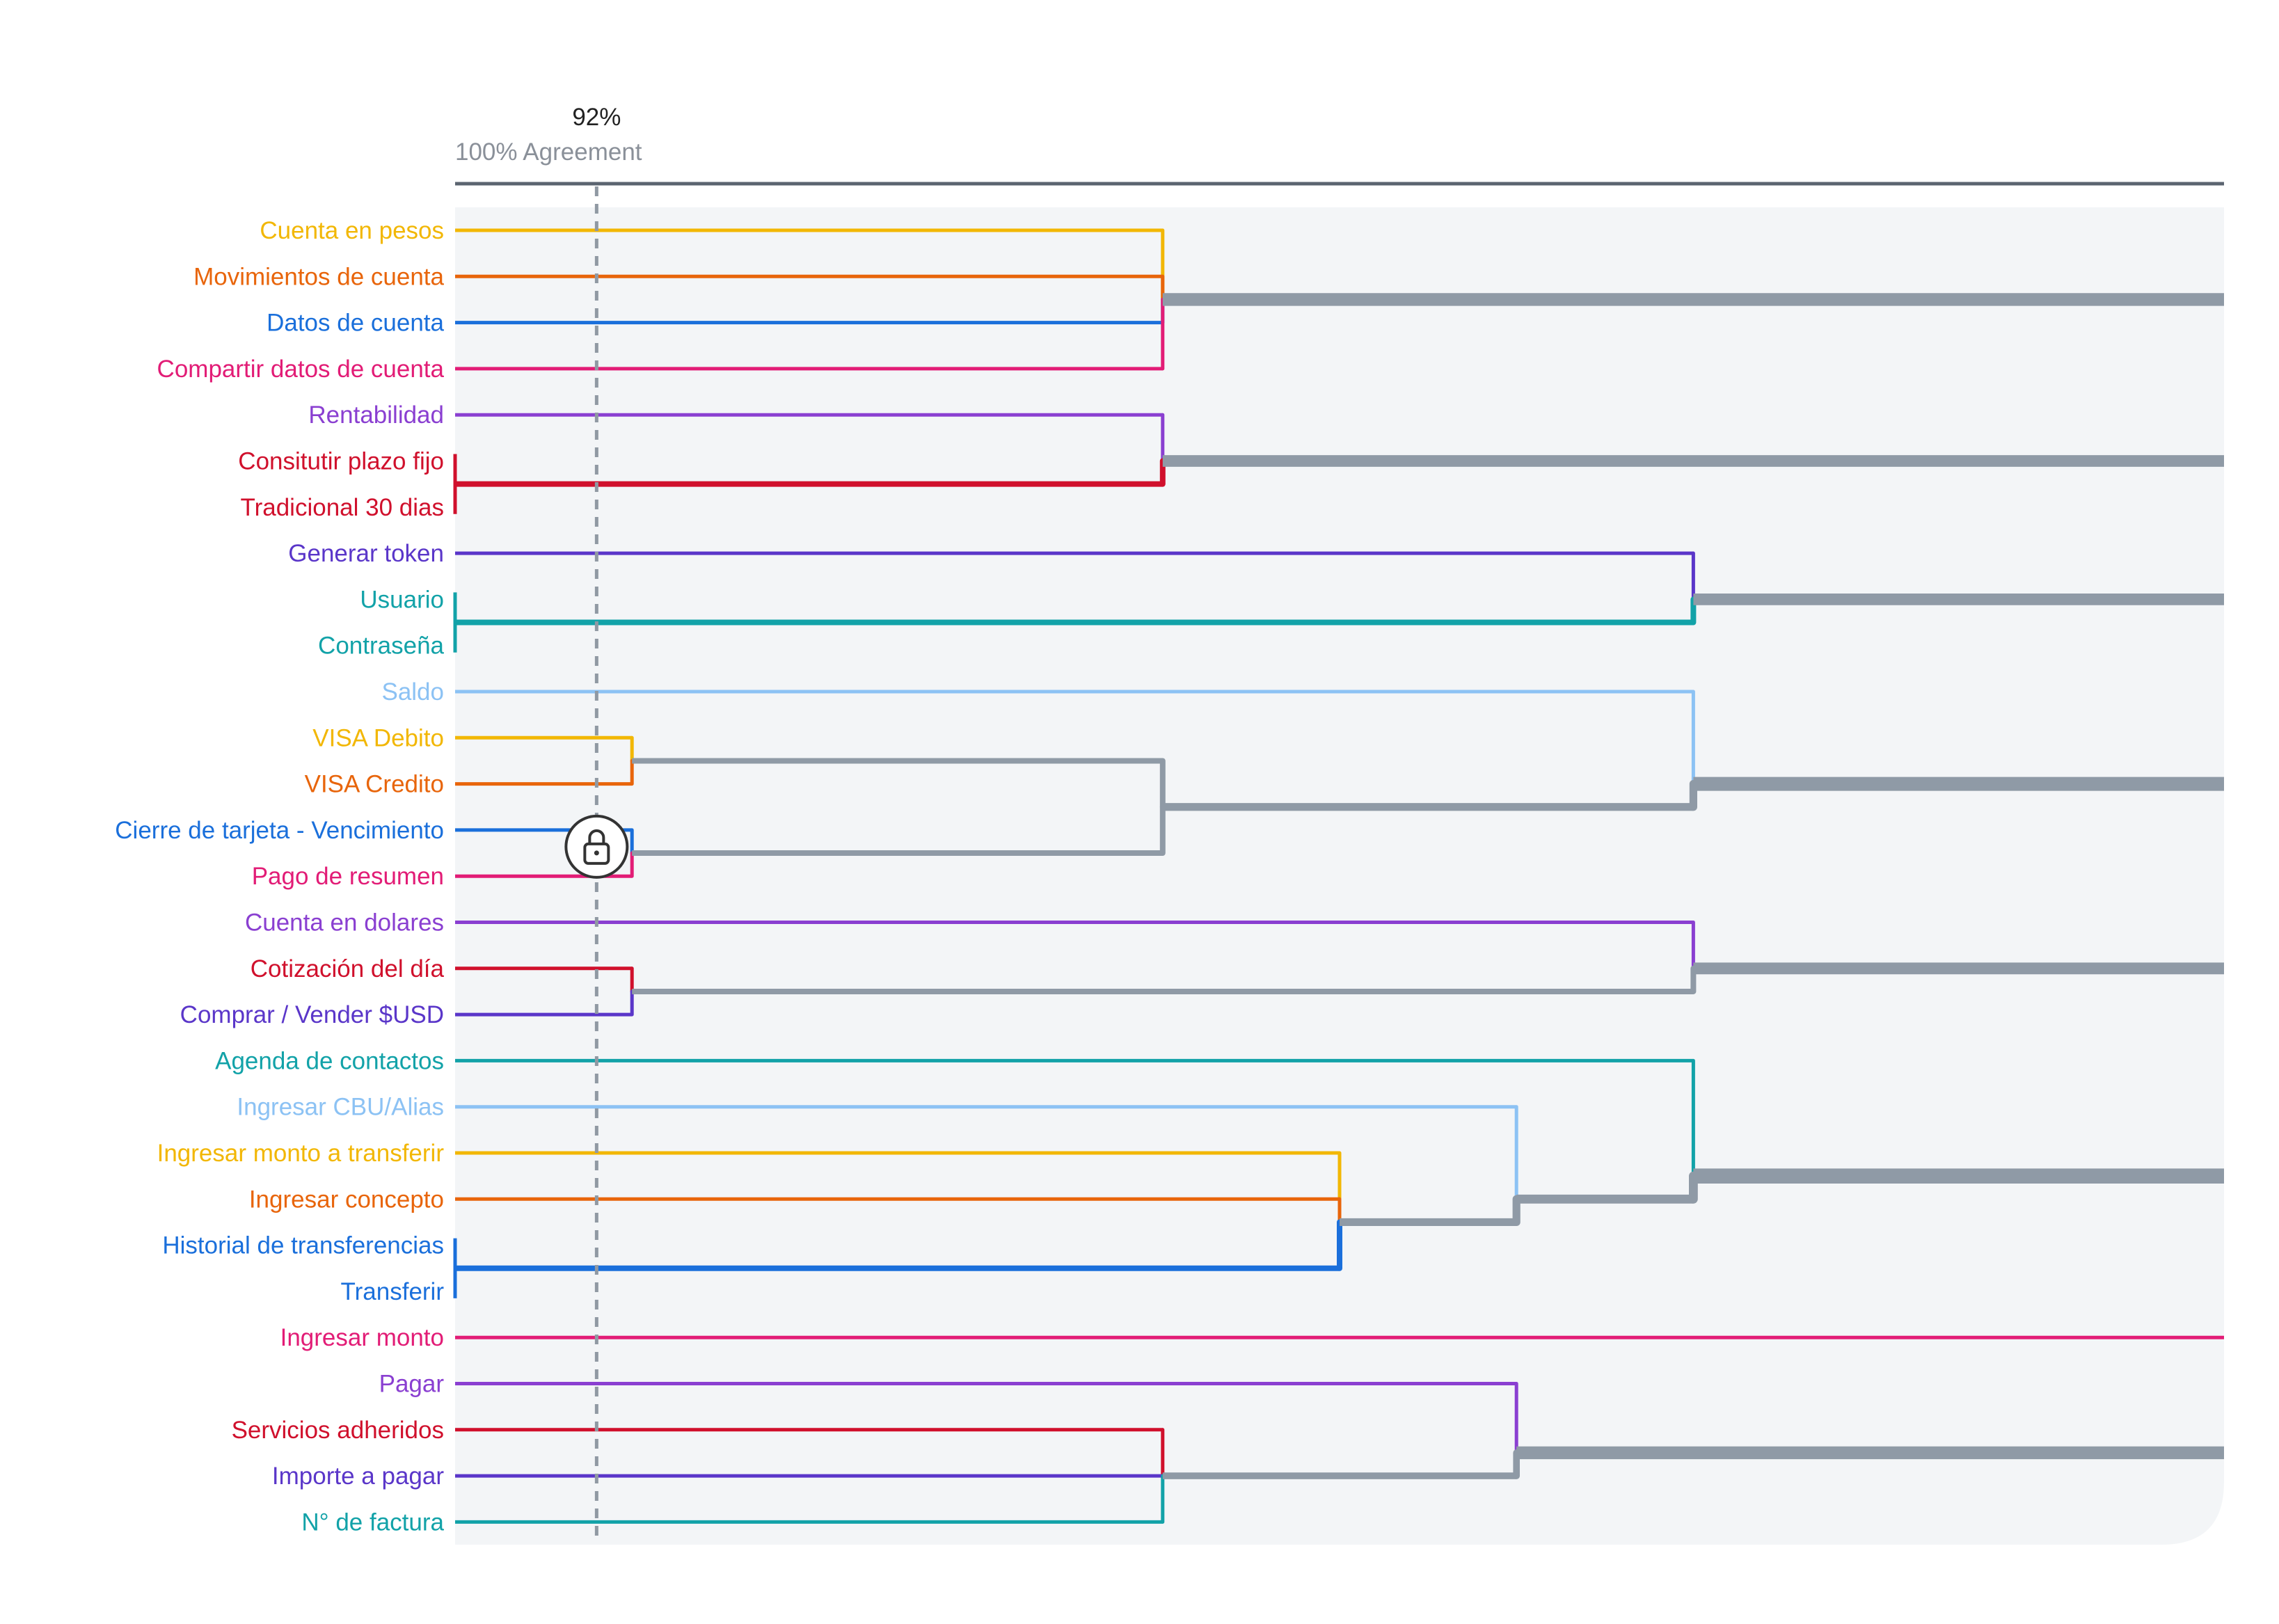  Describe the element at coordinates (402, 599) in the screenshot. I see `leaf-label: Usuario` at that location.